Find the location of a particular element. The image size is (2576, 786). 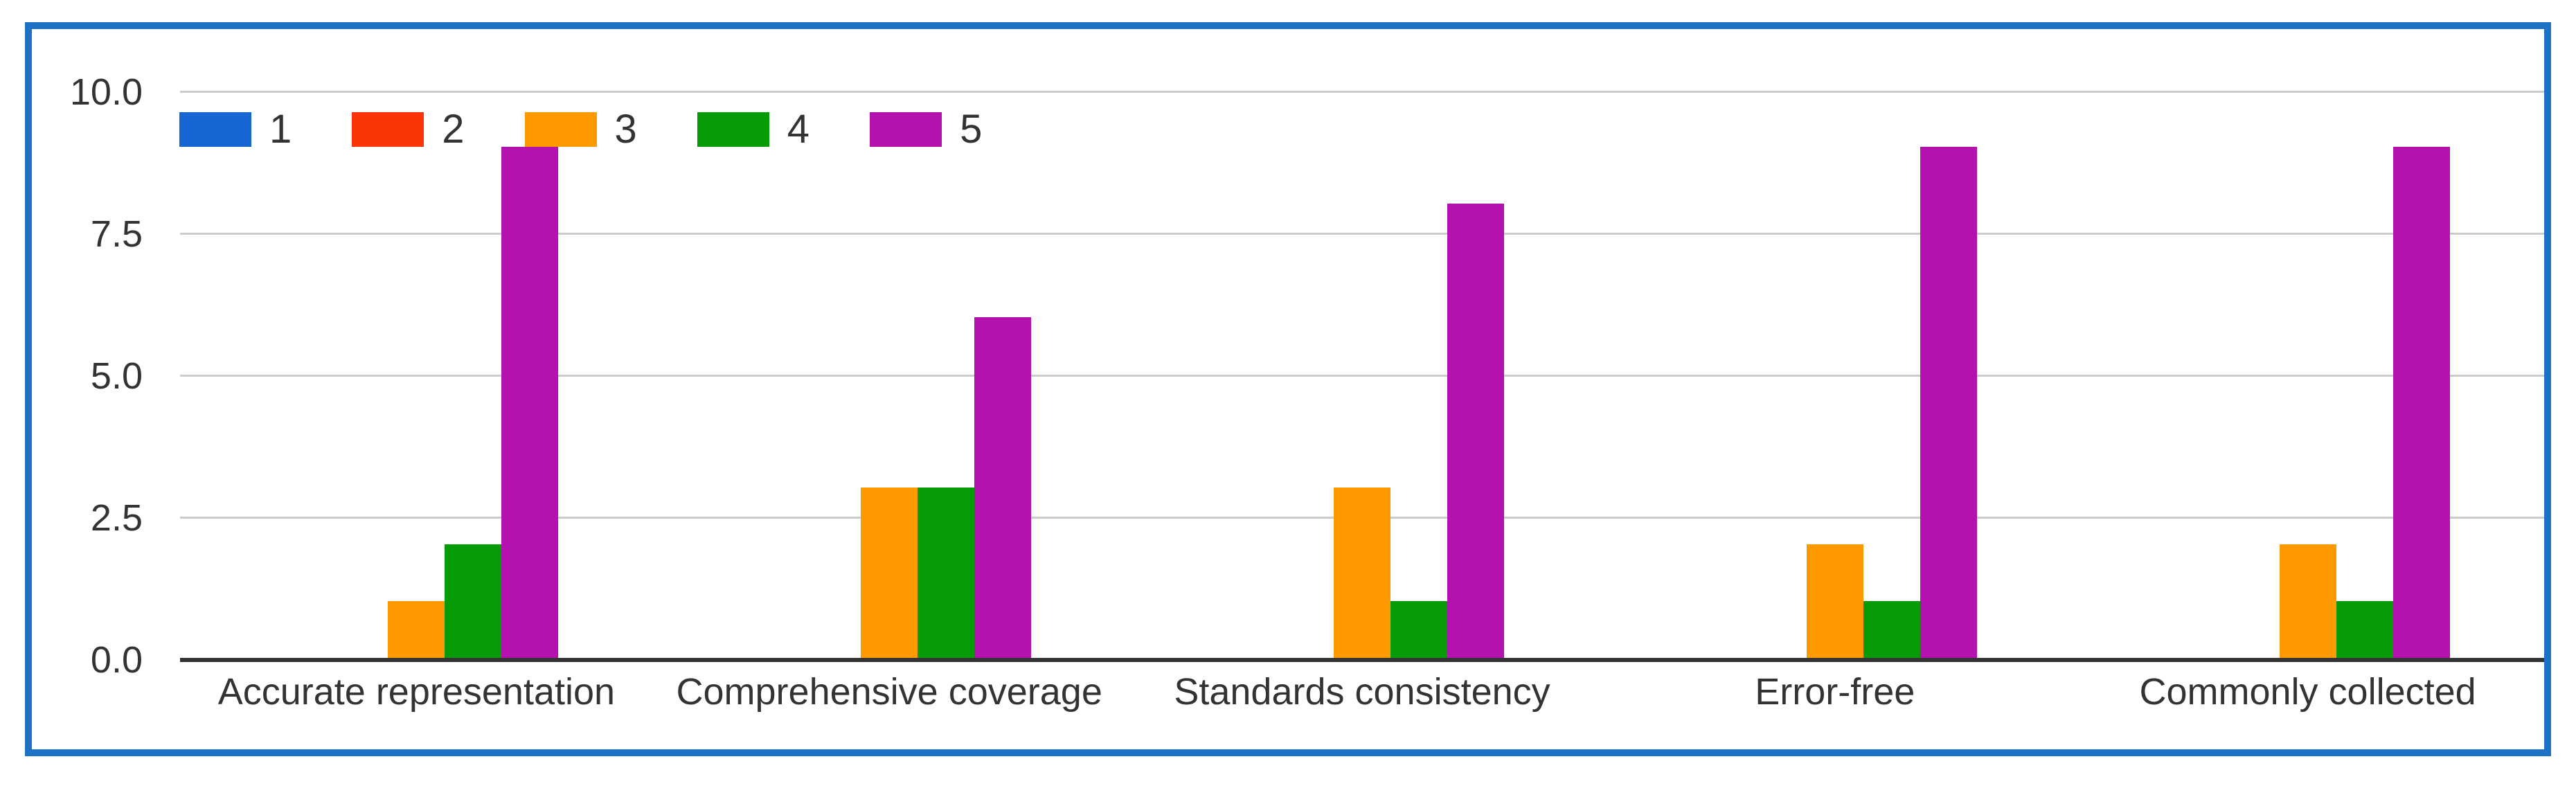

y-tick-label-5.0: 5.0 is located at coordinates (116, 376).